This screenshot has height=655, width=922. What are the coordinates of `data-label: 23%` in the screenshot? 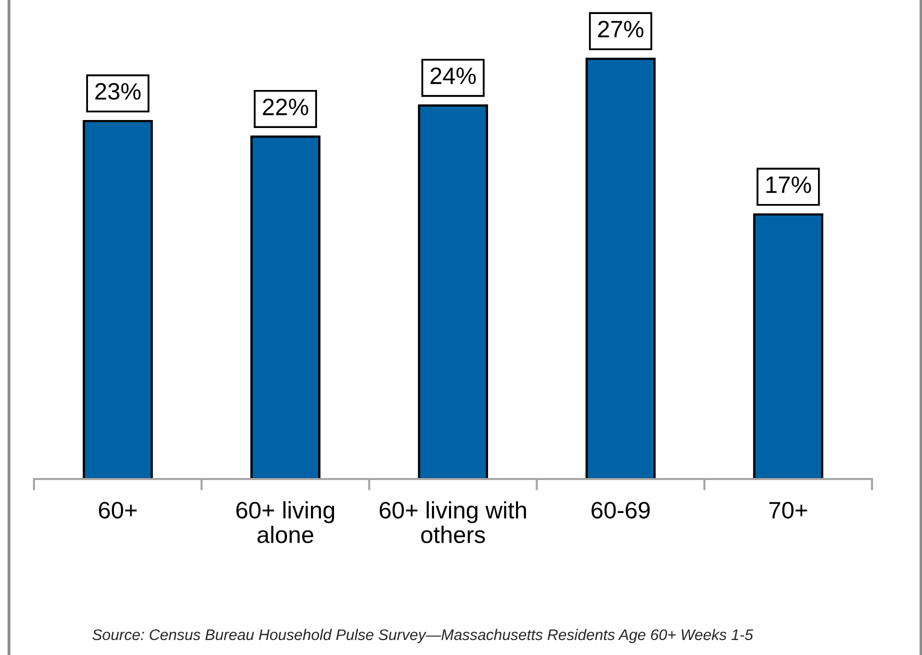 It's located at (118, 91).